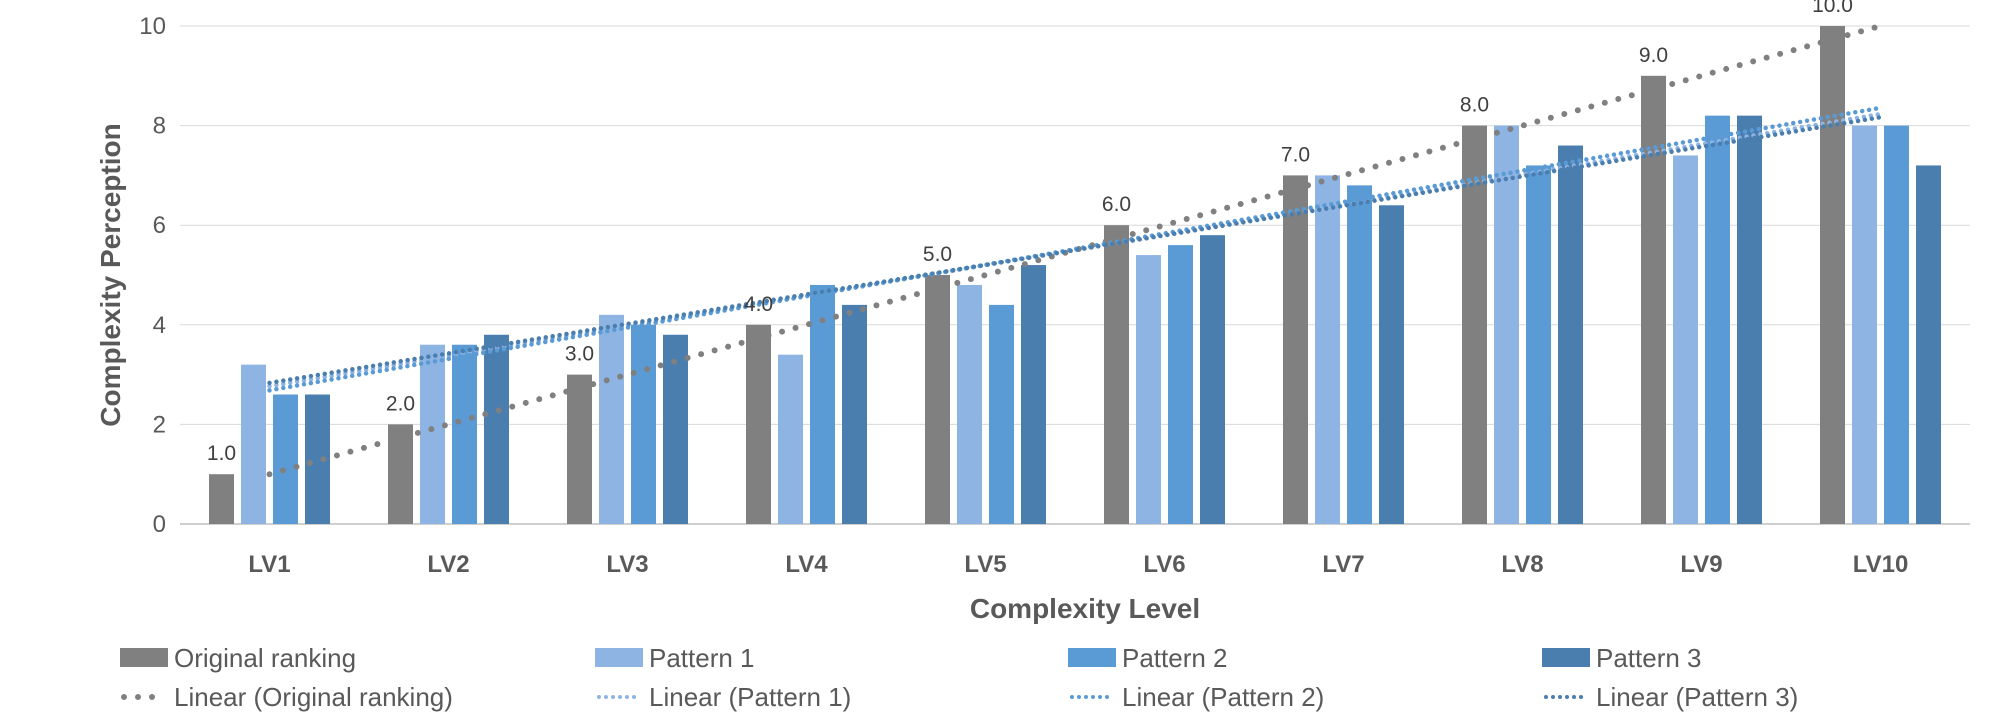 This screenshot has width=2000, height=726. What do you see at coordinates (1175, 658) in the screenshot?
I see `legend-label: Pattern 2` at bounding box center [1175, 658].